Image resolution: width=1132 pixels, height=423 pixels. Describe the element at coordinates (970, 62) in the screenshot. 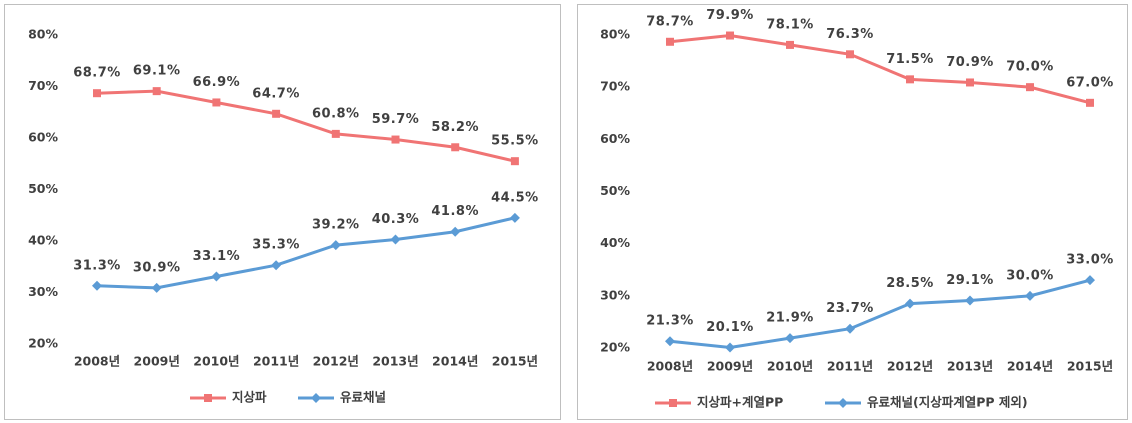

I see `value-label: 70.9%` at that location.